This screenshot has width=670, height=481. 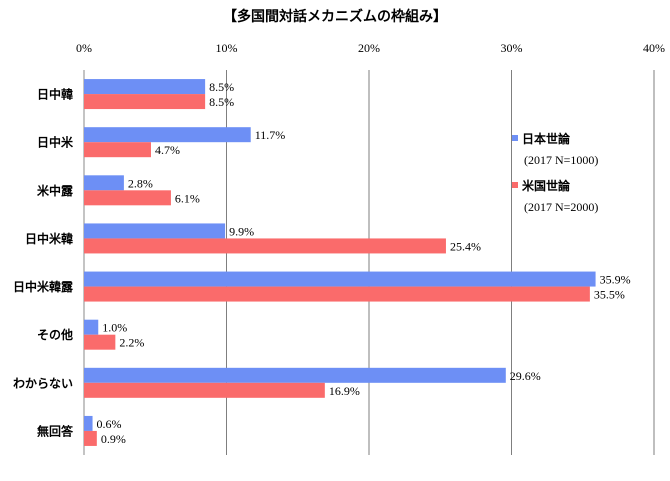 I want to click on legend-series-name: 日本世論, so click(x=546, y=138).